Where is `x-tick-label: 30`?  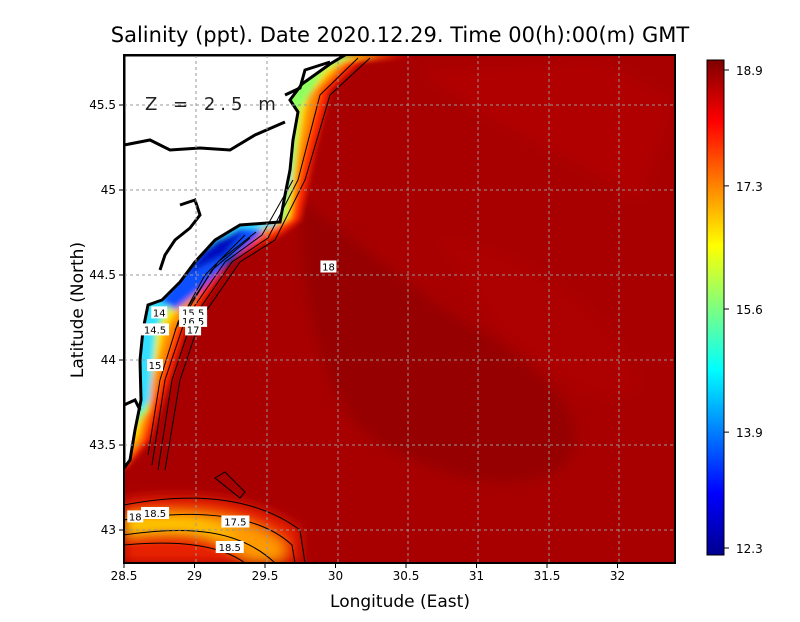 x-tick-label: 30 is located at coordinates (335, 576).